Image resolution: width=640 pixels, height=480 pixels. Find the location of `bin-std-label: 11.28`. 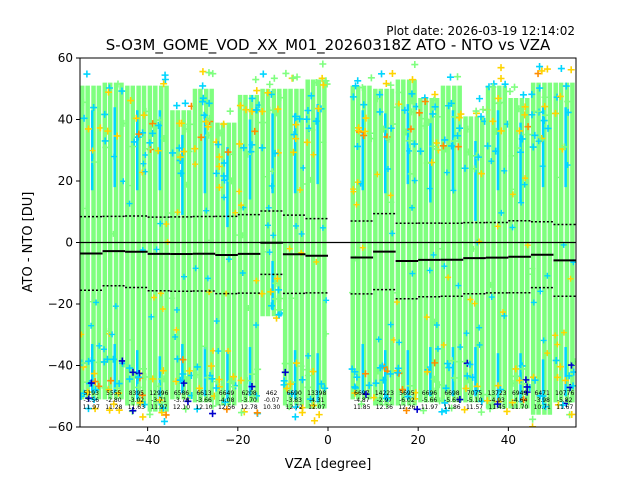

bin-std-label: 11.28 is located at coordinates (113, 407).